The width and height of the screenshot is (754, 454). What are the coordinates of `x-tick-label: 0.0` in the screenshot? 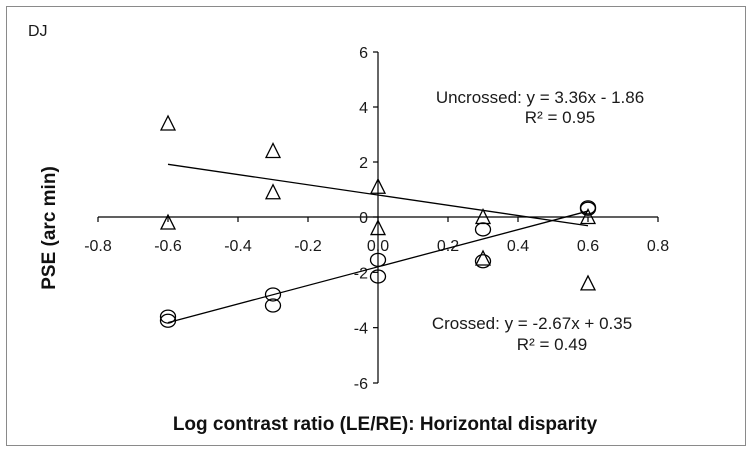 It's located at (378, 246).